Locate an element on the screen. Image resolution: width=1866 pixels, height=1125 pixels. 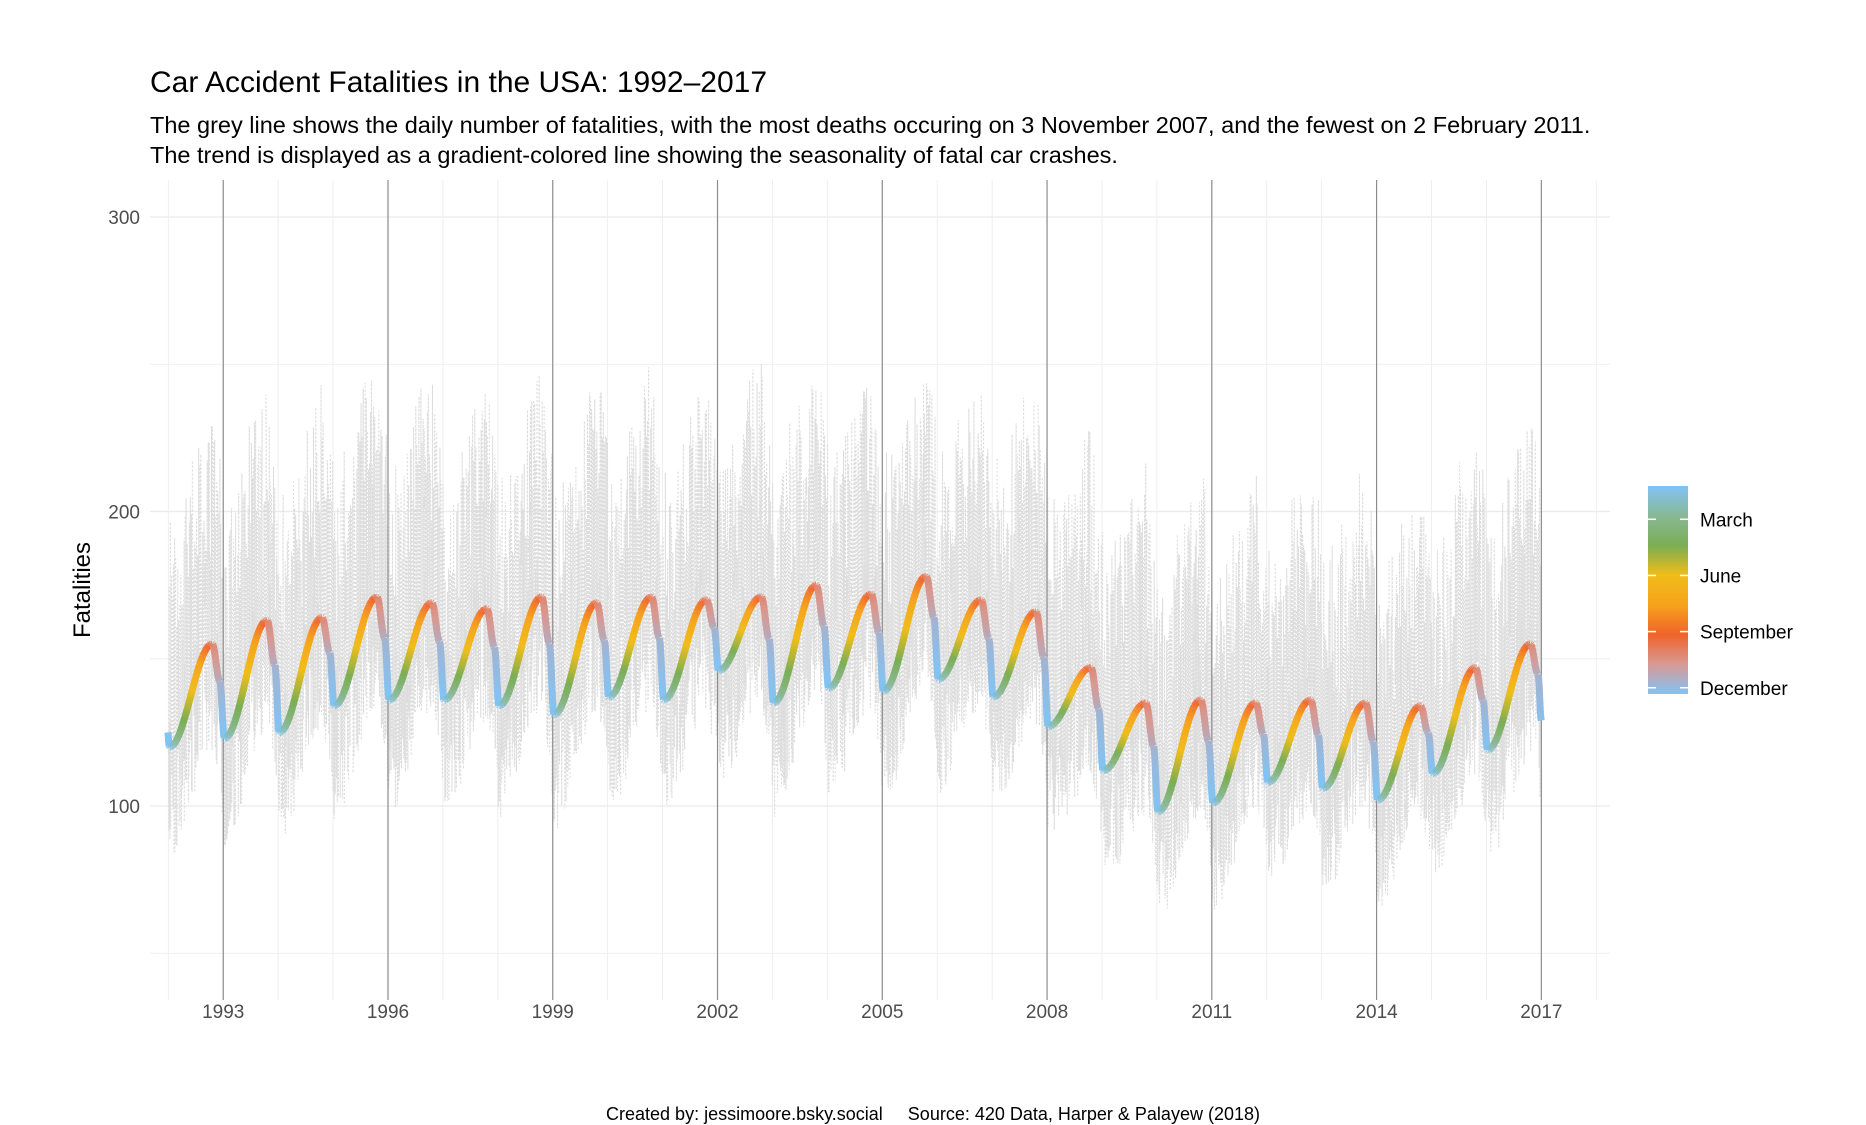
y-axis-title: Fatalities is located at coordinates (82, 590).